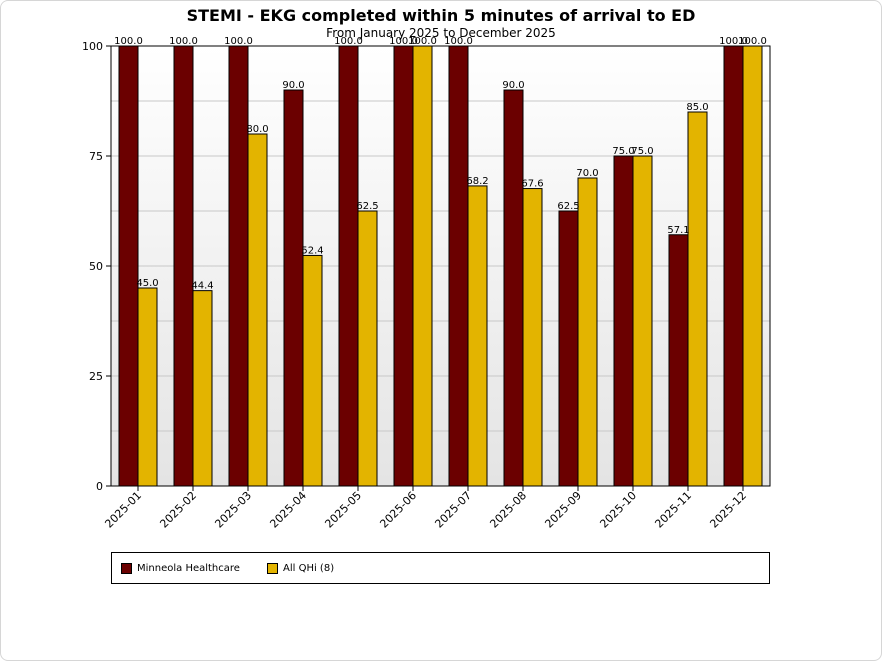 The image size is (882, 661). Describe the element at coordinates (453, 510) in the screenshot. I see `x-tick-label: 2025-07` at that location.